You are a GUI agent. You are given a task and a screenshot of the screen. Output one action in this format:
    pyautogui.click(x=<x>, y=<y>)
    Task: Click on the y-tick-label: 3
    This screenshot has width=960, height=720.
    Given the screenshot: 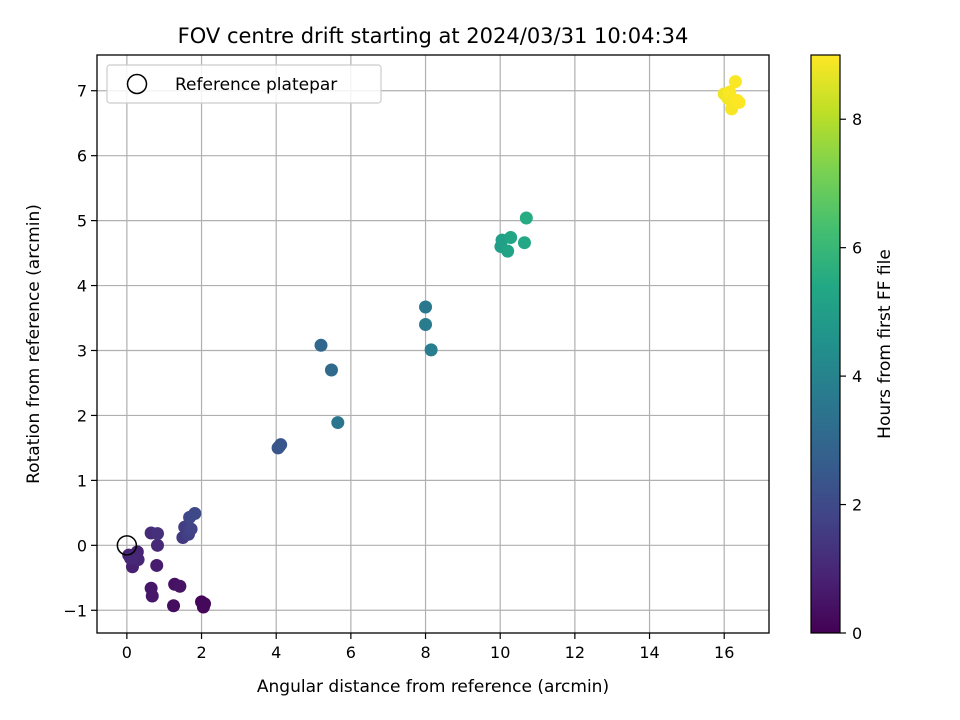 What is the action you would take?
    pyautogui.click(x=82, y=350)
    